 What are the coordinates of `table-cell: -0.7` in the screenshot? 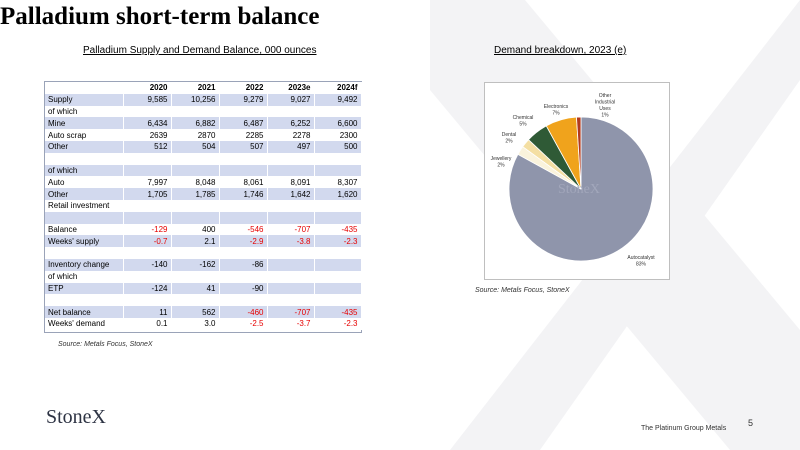 It's located at (147, 241).